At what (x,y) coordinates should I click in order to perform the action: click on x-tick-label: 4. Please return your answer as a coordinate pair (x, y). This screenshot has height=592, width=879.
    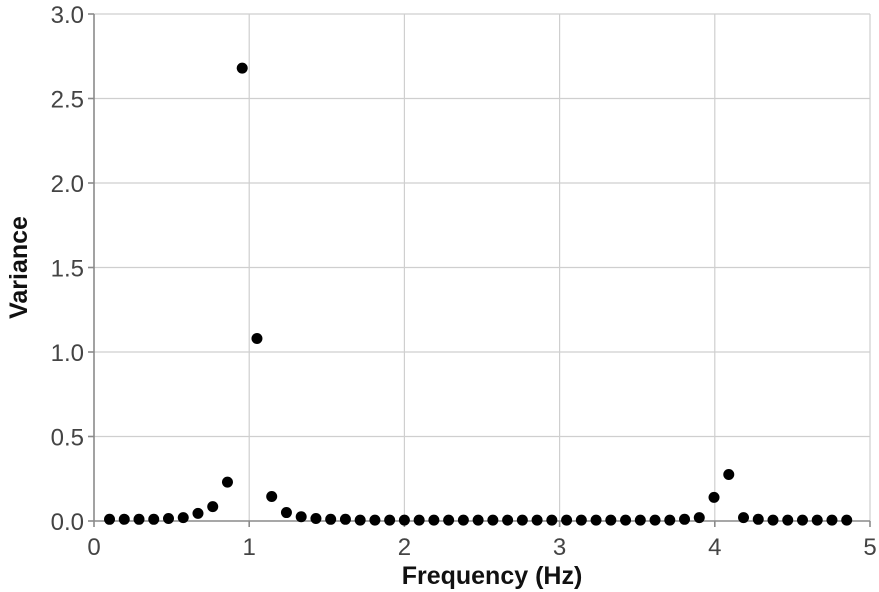
    Looking at the image, I should click on (714, 547).